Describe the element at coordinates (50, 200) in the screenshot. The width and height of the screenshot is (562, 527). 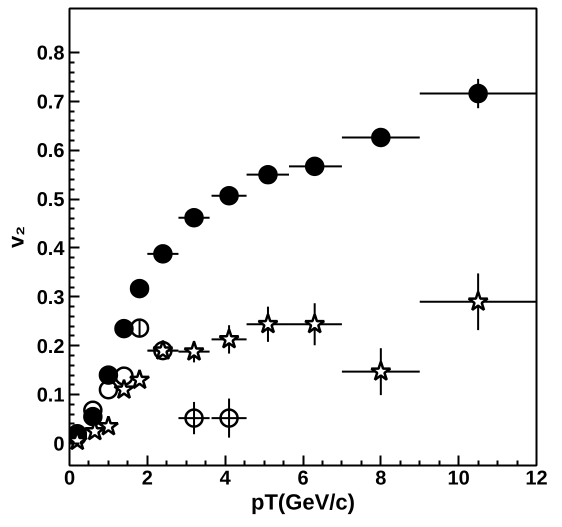
I see `y-tick-label: 0.5` at that location.